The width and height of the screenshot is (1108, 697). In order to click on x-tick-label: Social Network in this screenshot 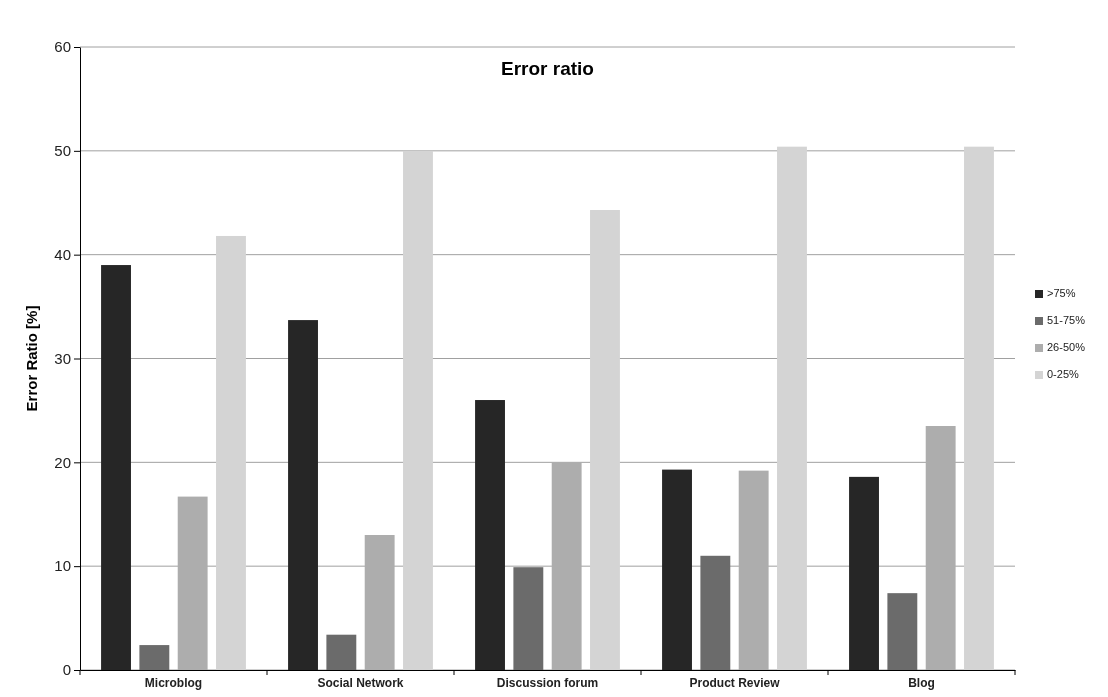, I will do `click(360, 682)`.